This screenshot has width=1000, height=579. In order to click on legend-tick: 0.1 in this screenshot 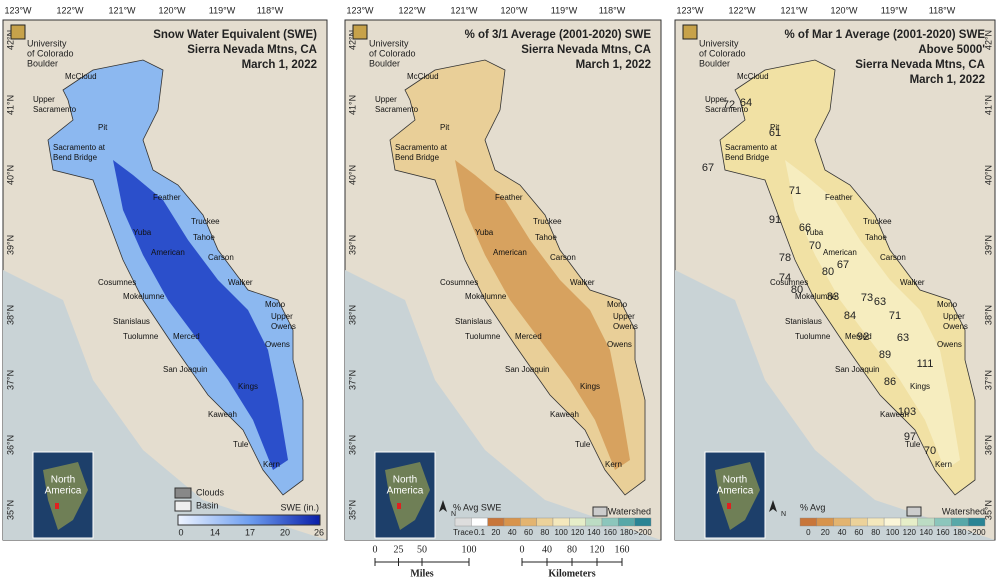, I will do `click(480, 532)`.